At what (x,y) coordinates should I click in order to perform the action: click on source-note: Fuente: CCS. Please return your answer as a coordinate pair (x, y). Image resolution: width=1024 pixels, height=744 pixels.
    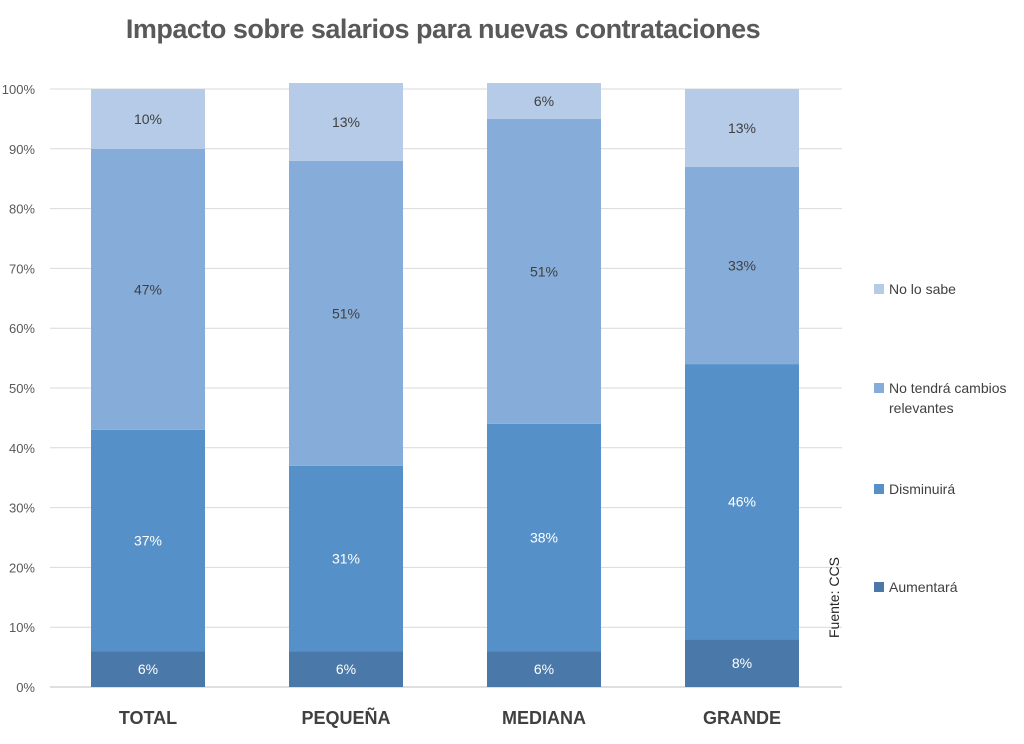
    Looking at the image, I should click on (834, 597).